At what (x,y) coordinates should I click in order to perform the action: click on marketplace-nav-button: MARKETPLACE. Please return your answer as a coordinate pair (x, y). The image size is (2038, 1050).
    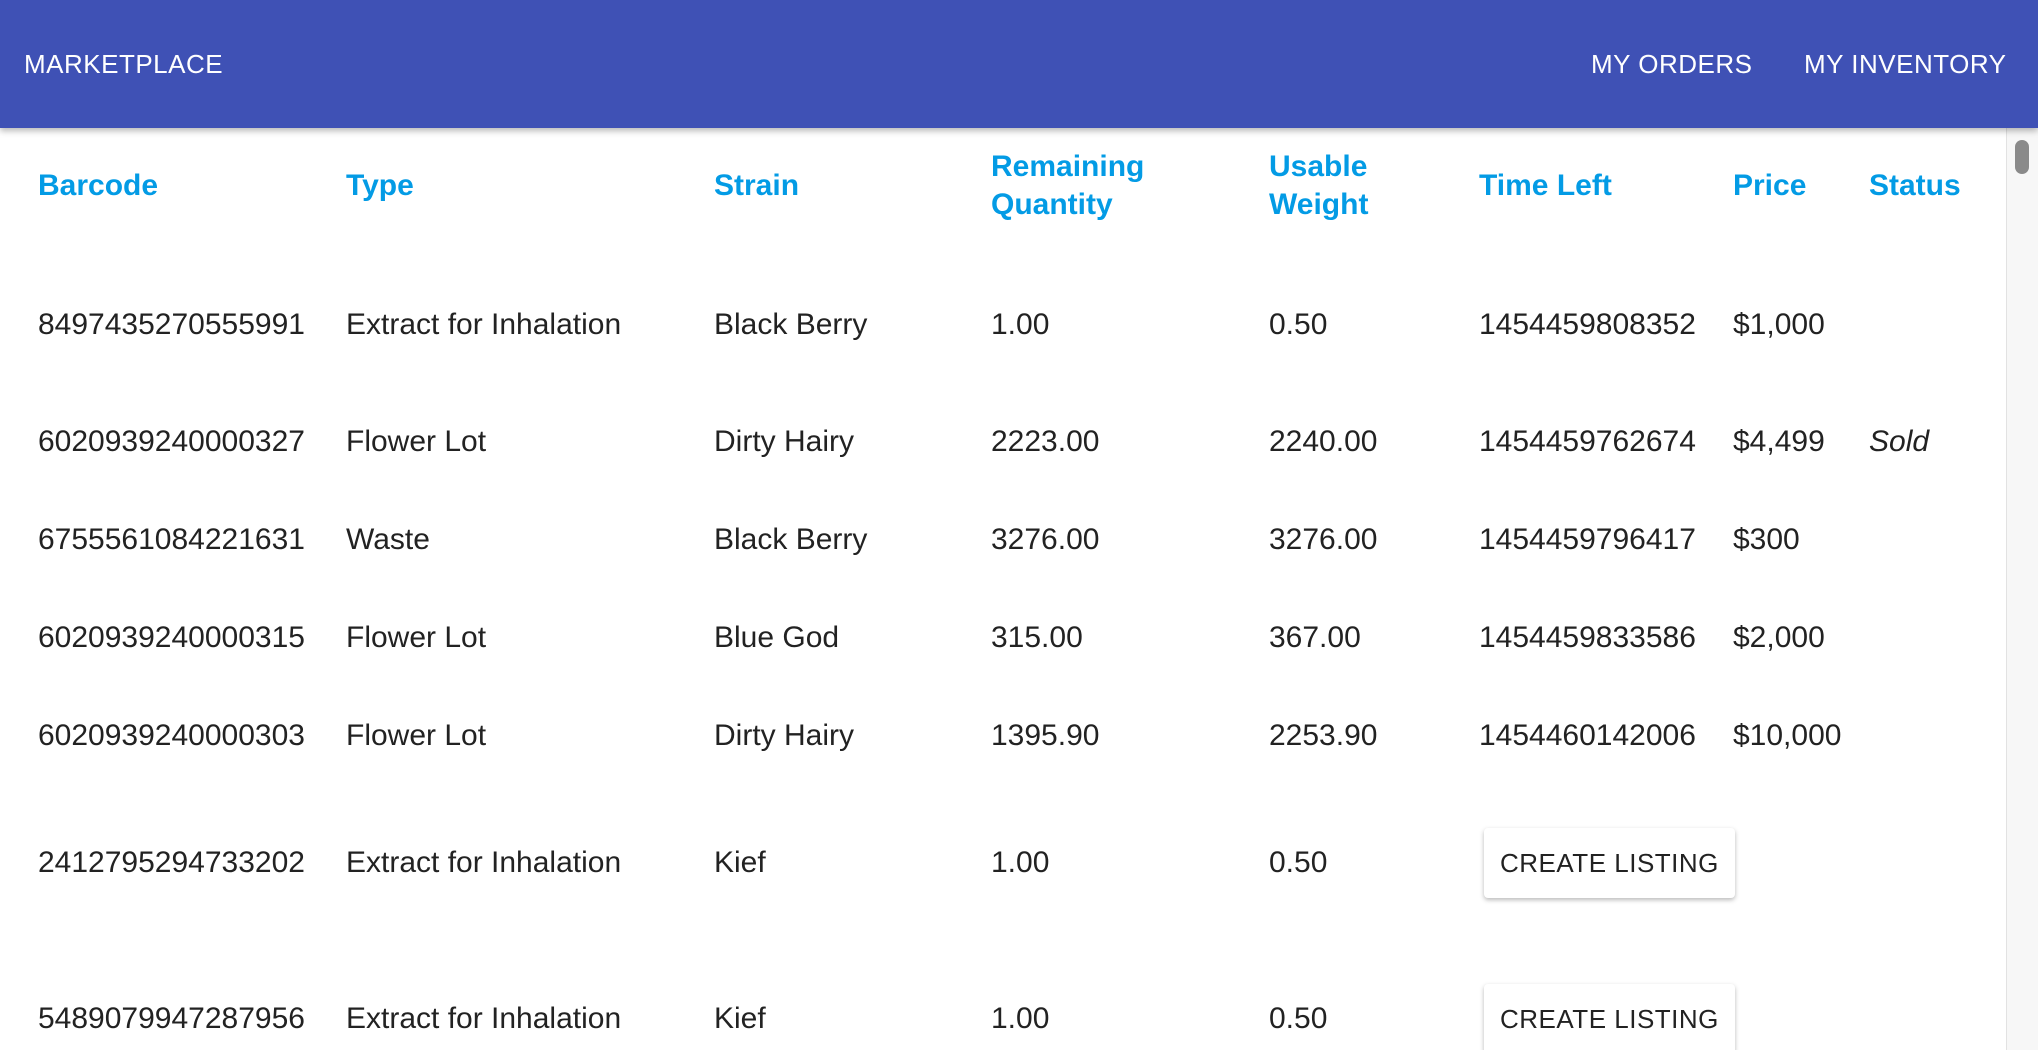
    Looking at the image, I should click on (124, 64).